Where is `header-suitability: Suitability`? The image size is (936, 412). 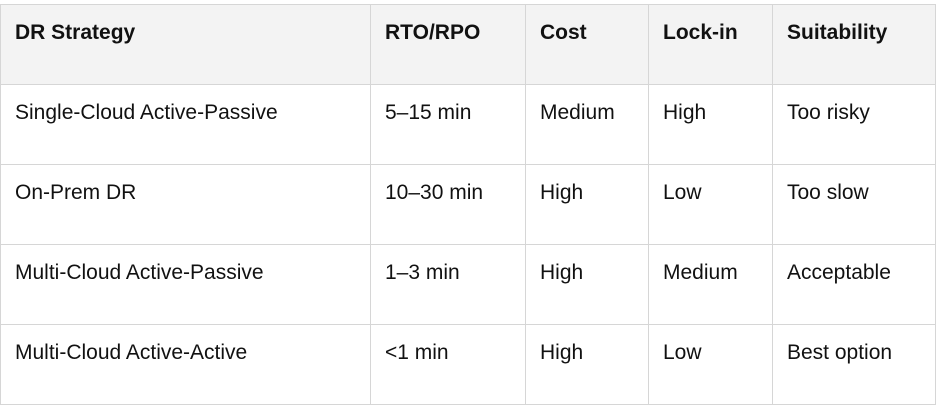 header-suitability: Suitability is located at coordinates (854, 44).